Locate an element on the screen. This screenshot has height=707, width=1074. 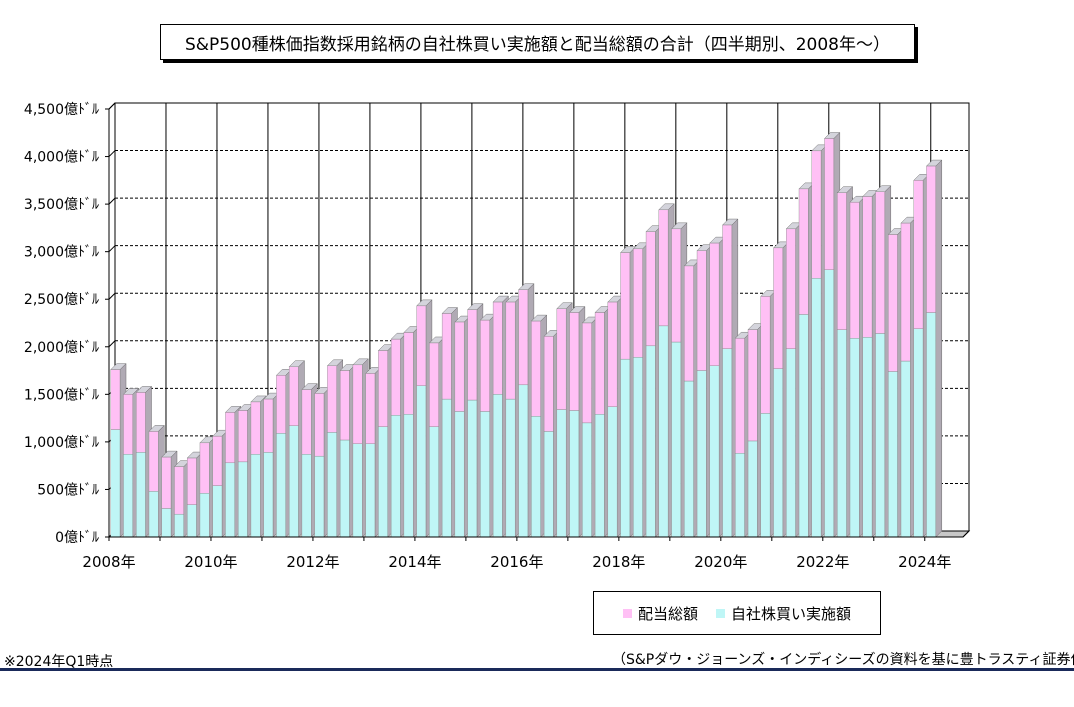
x-tick-label: 2010年 is located at coordinates (210, 562).